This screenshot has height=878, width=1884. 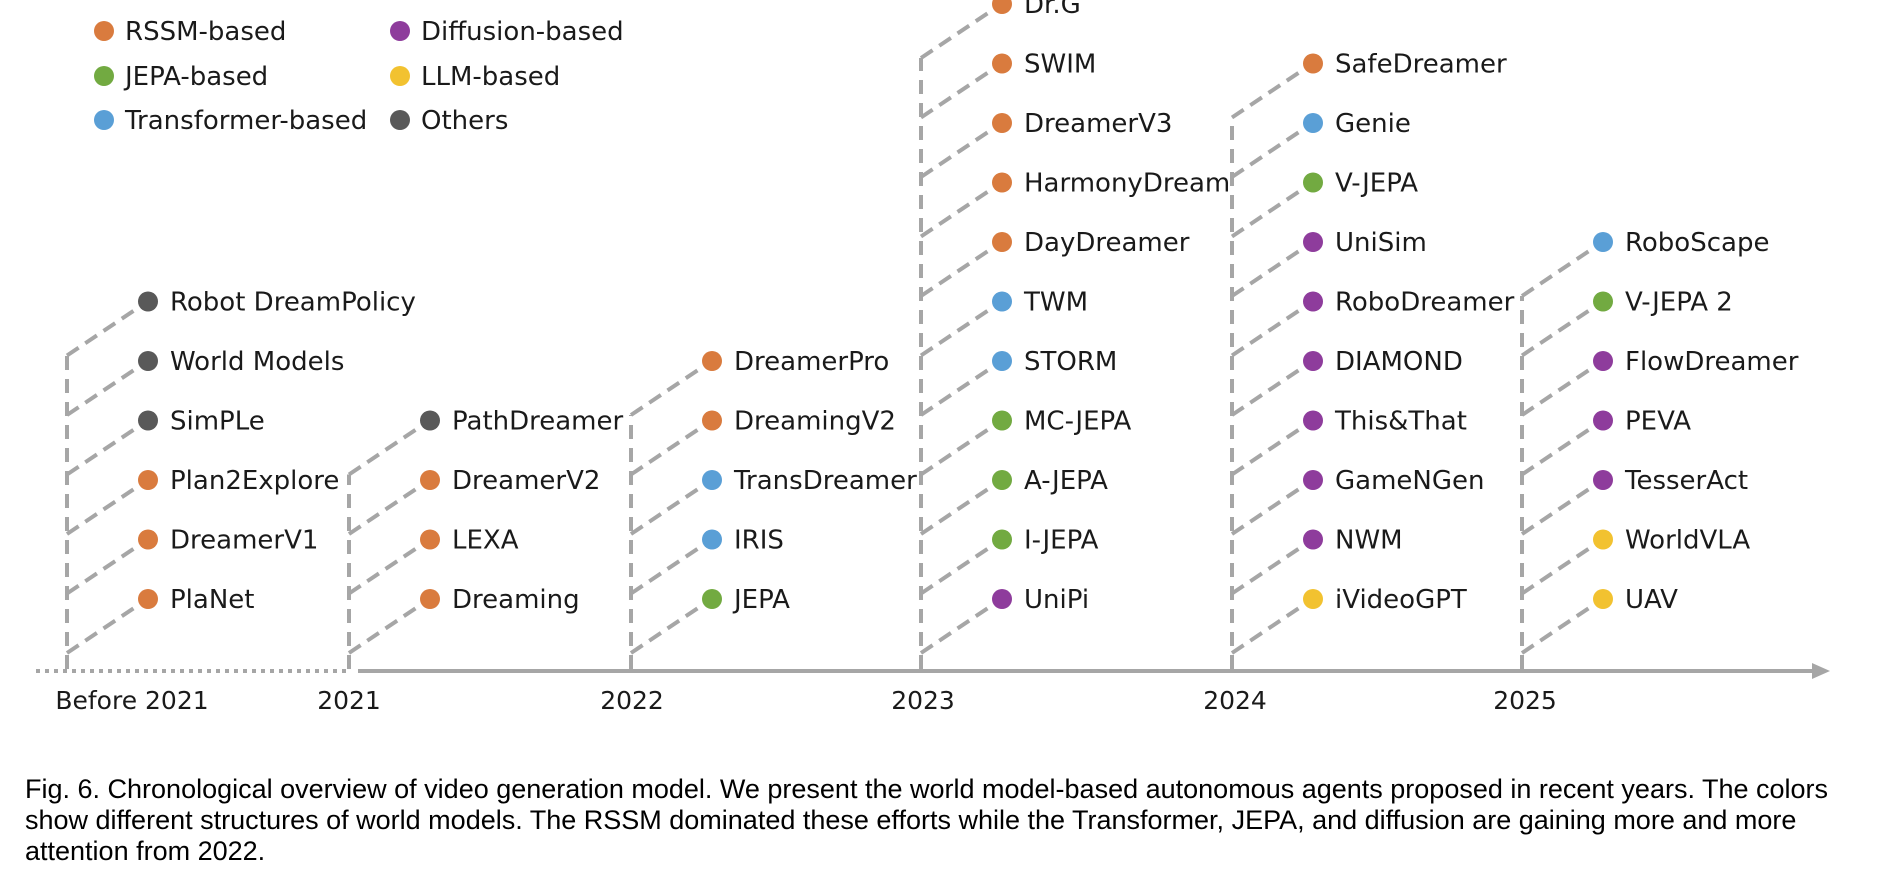 What do you see at coordinates (1659, 382) in the screenshot?
I see `model-flowdreamer: FlowDreamer` at bounding box center [1659, 382].